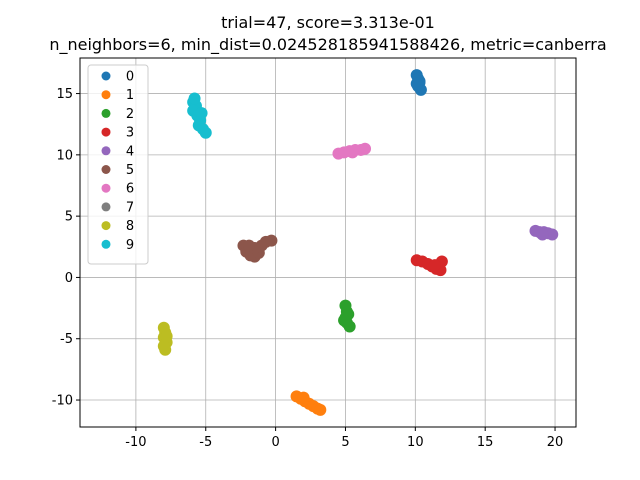 This screenshot has height=480, width=640. I want to click on legend-label: 7, so click(130, 207).